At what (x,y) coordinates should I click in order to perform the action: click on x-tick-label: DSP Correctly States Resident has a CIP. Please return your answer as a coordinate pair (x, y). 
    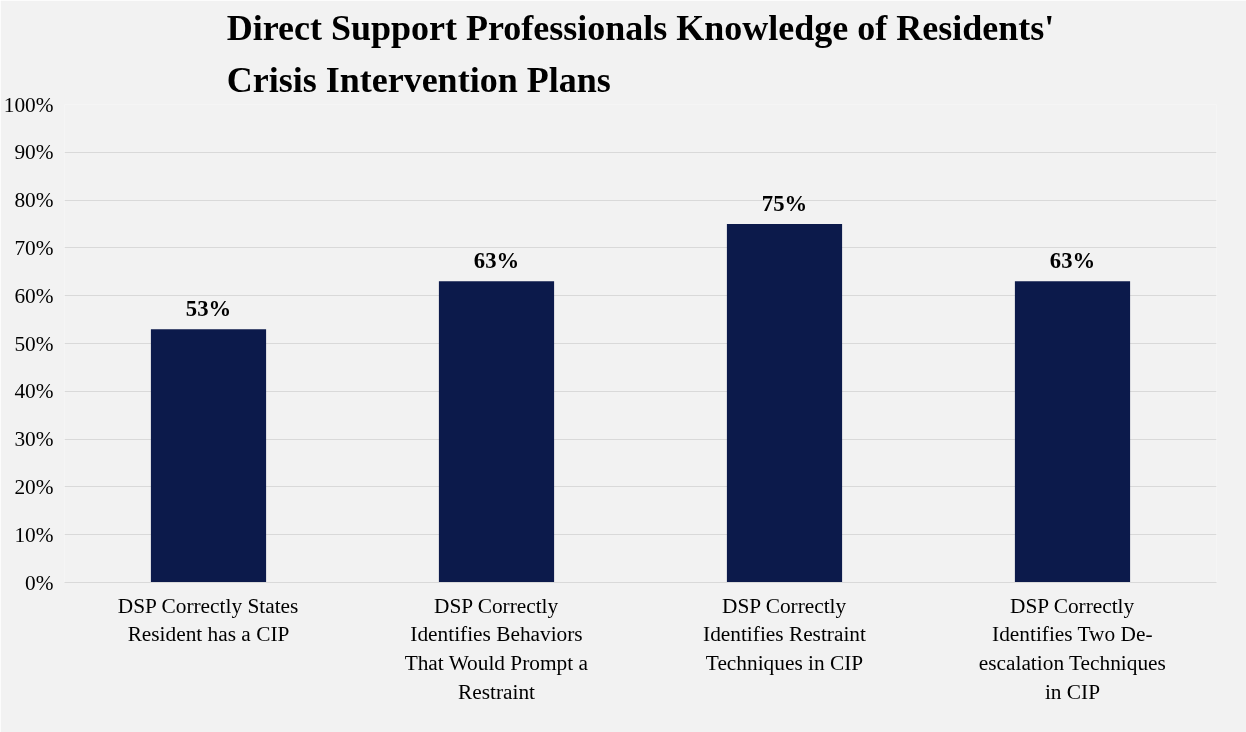
    Looking at the image, I should click on (208, 620).